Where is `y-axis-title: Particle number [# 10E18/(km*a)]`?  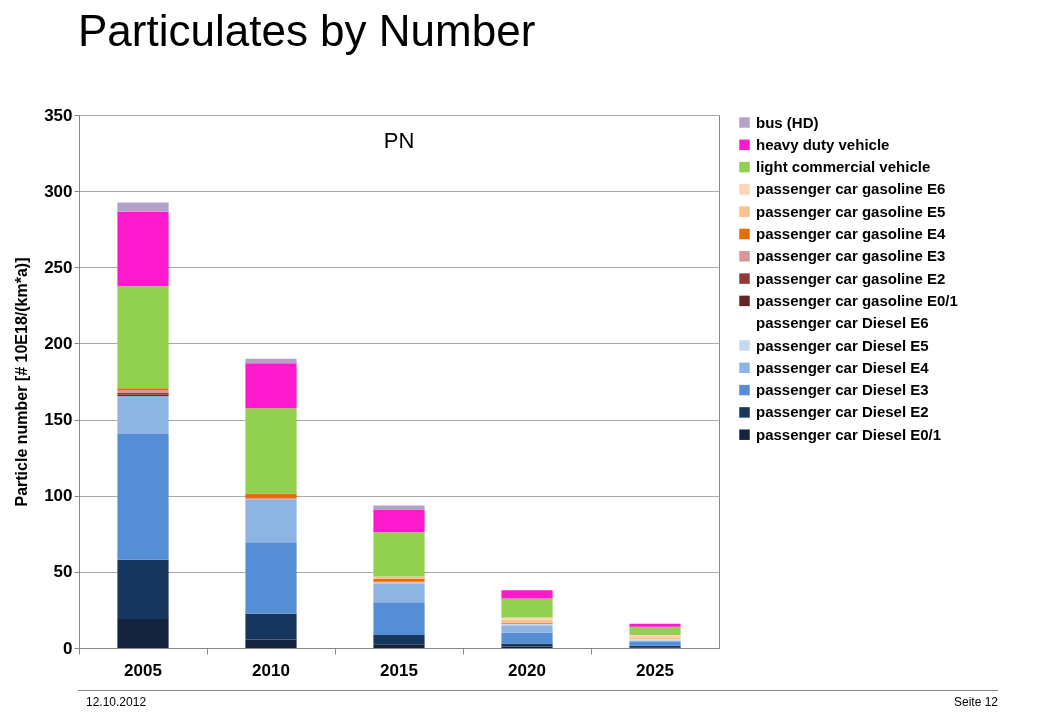
y-axis-title: Particle number [# 10E18/(km*a)] is located at coordinates (22, 382).